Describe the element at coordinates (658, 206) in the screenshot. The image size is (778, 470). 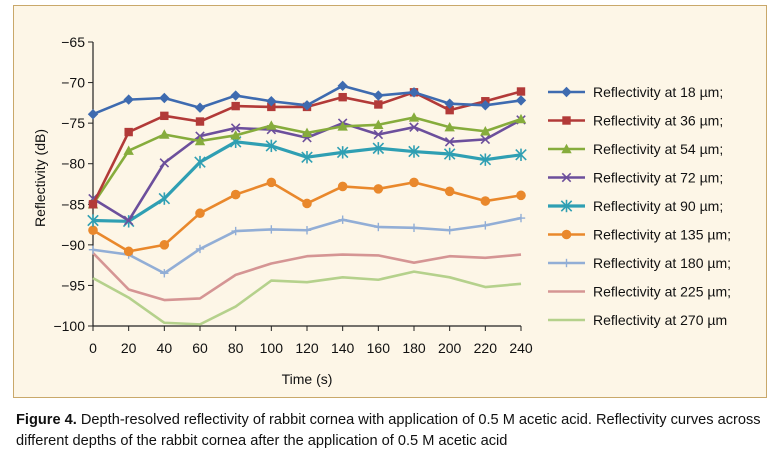
I see `legend-label: Reflectivity at 90 µm;` at that location.